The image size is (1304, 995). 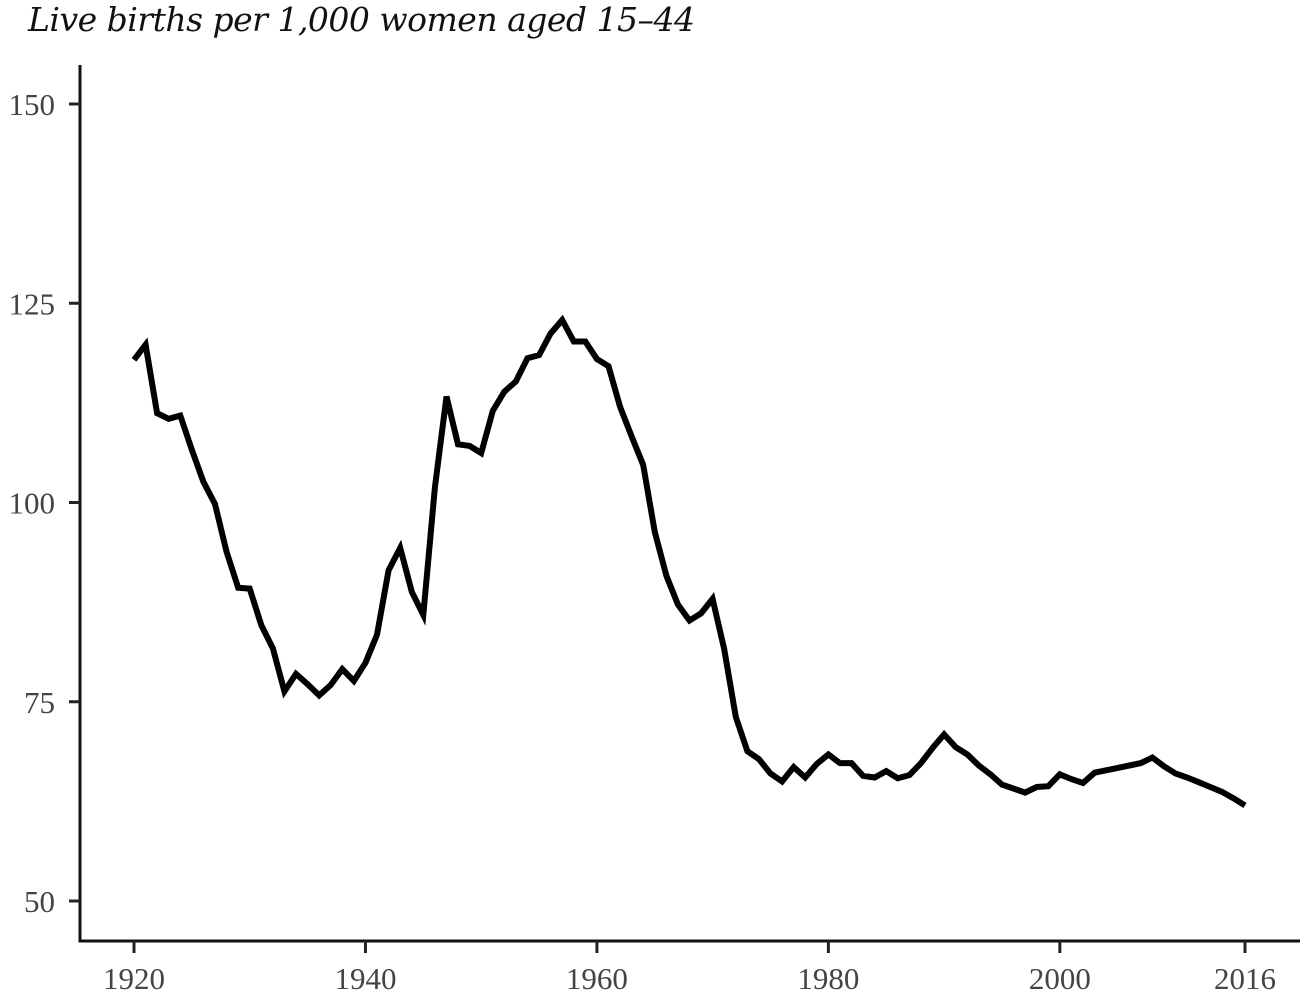 What do you see at coordinates (32, 104) in the screenshot?
I see `y-tick-label: 150` at bounding box center [32, 104].